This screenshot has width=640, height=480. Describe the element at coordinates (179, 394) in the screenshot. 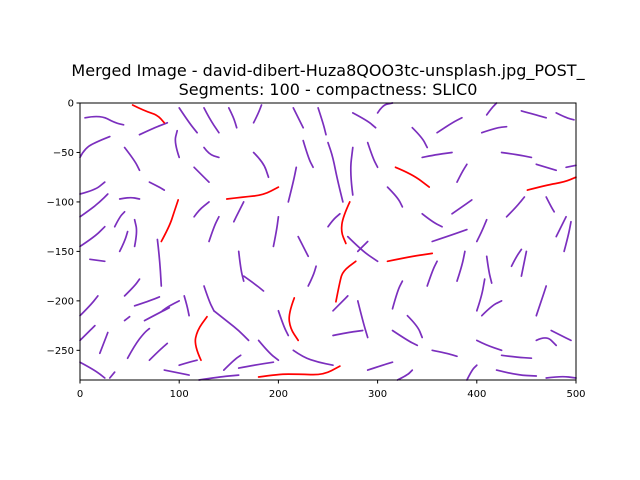

I see `x-tick-label: 100` at that location.